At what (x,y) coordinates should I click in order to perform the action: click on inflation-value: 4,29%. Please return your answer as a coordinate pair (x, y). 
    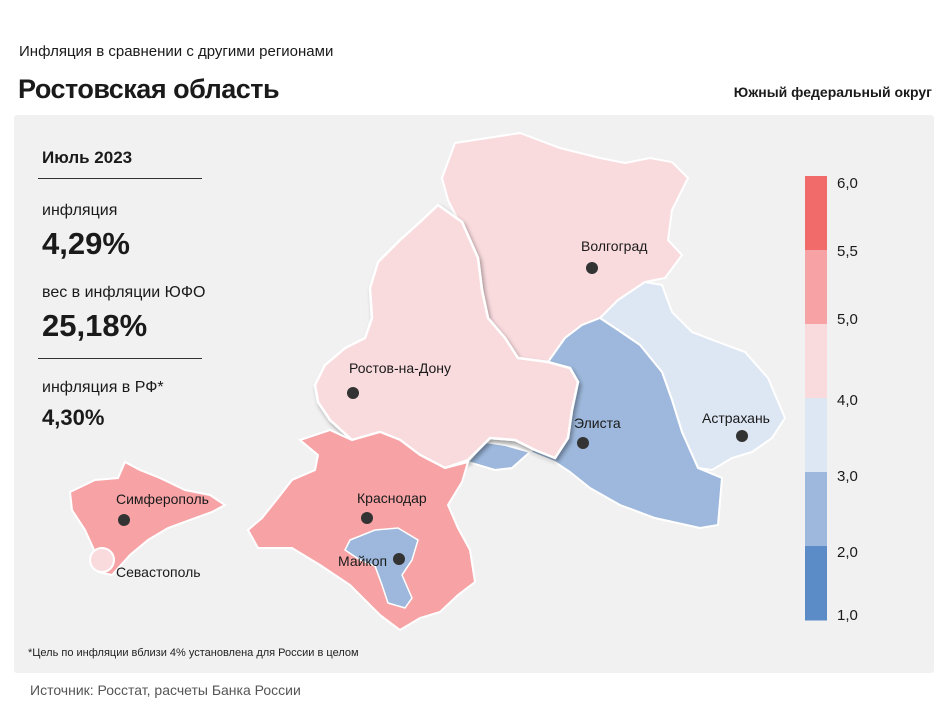
    Looking at the image, I should click on (86, 243).